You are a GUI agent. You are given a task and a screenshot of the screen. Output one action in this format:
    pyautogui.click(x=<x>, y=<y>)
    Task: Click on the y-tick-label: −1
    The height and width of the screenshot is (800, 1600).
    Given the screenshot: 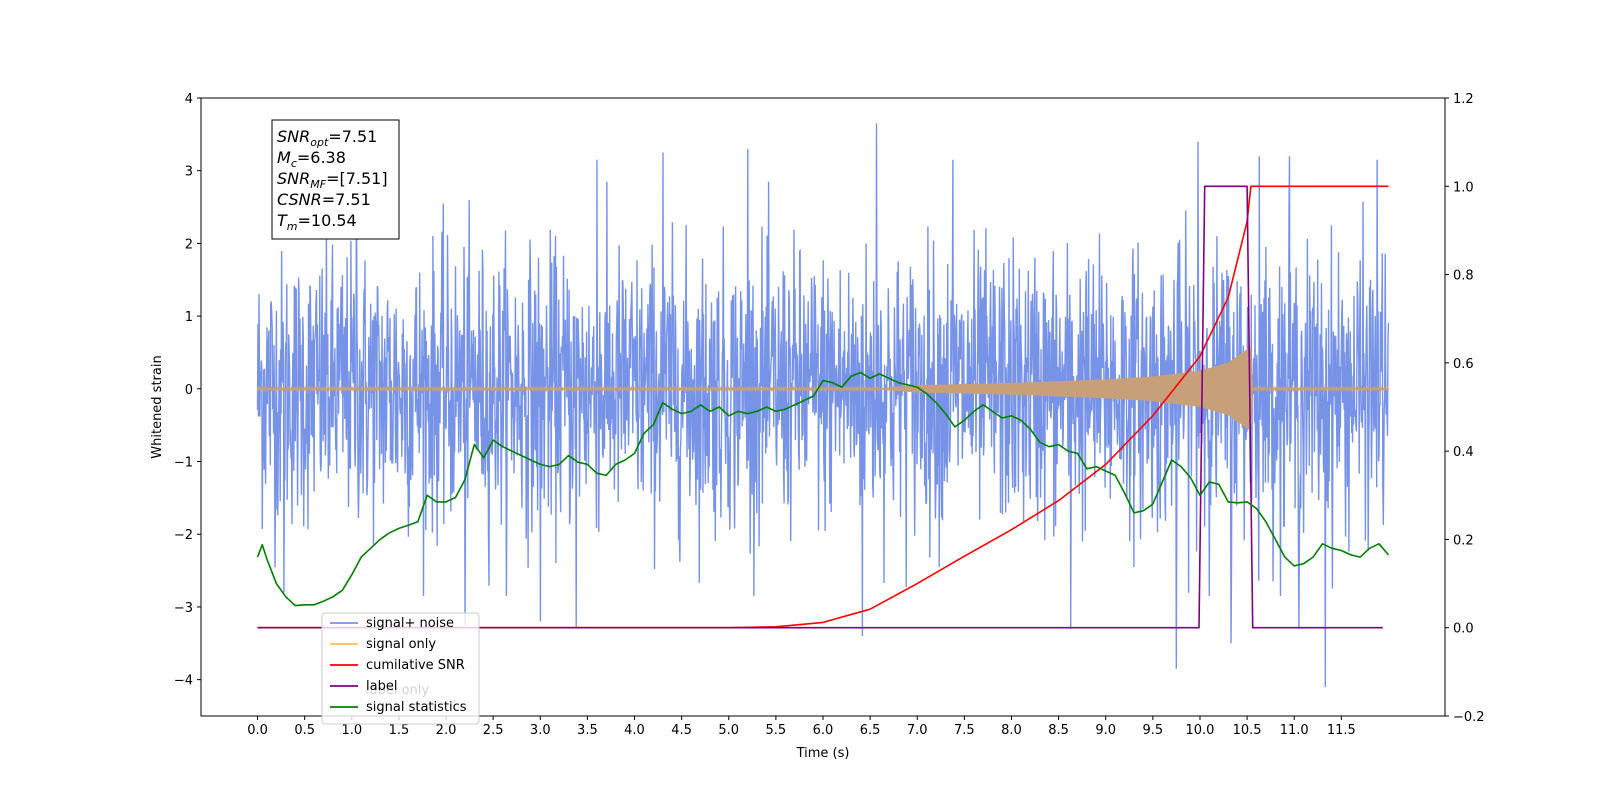 What is the action you would take?
    pyautogui.click(x=183, y=463)
    